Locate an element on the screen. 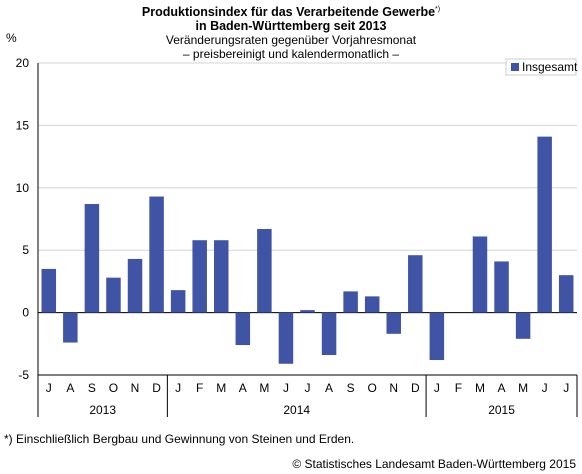  y-axis-unit-label: % is located at coordinates (11, 38).